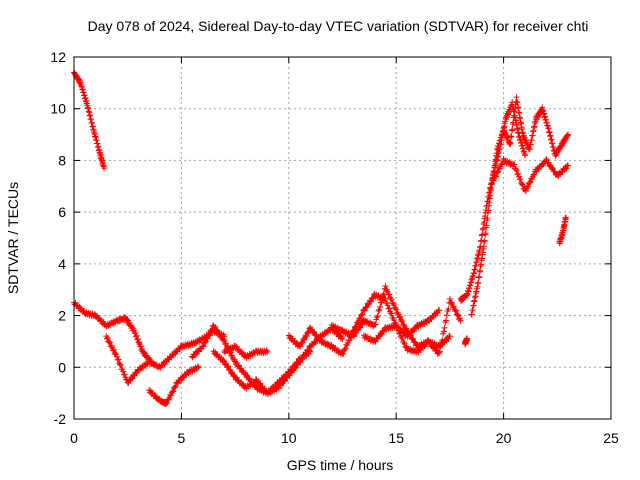 The image size is (640, 480). What do you see at coordinates (493, 201) in the screenshot?
I see `series-track-k` at bounding box center [493, 201].